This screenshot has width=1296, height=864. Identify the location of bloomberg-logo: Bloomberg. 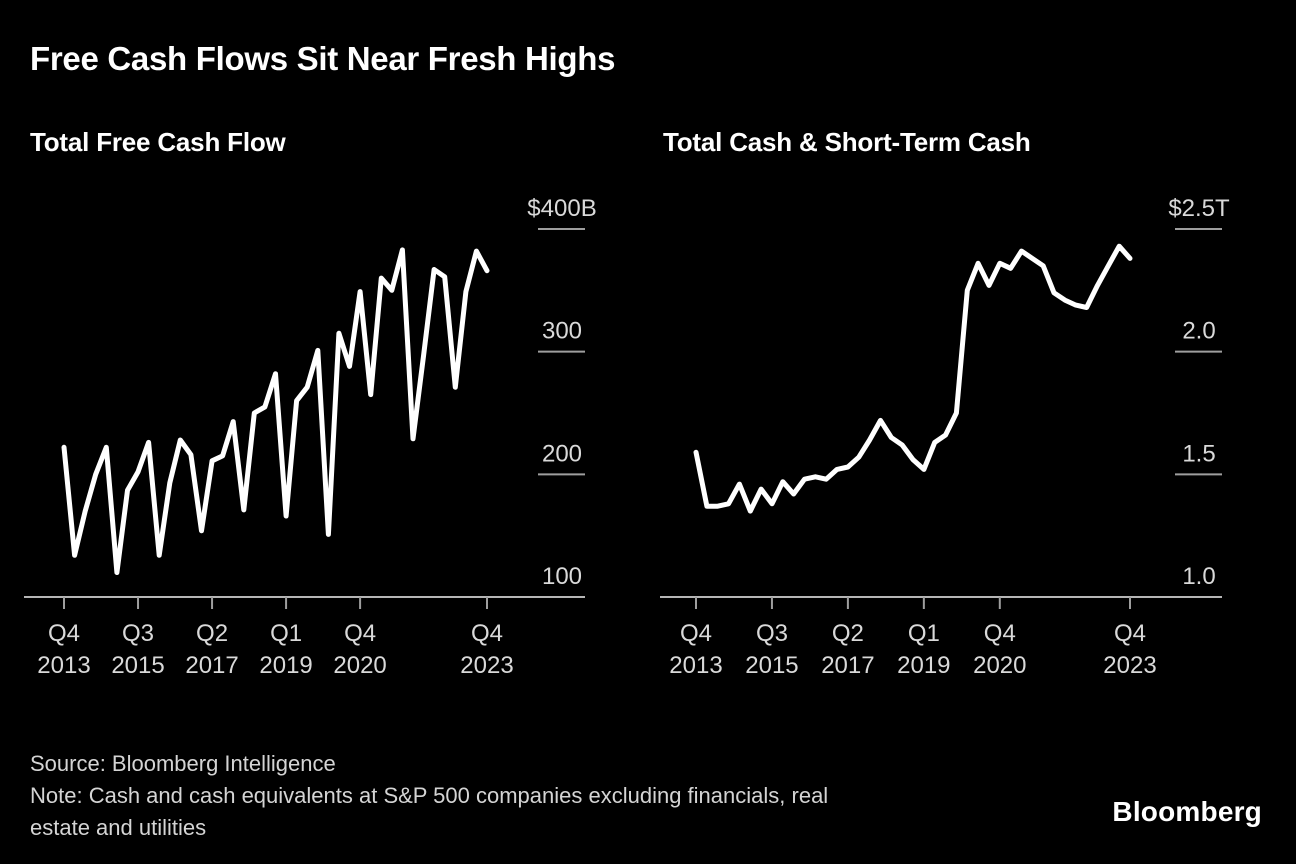
(1187, 811).